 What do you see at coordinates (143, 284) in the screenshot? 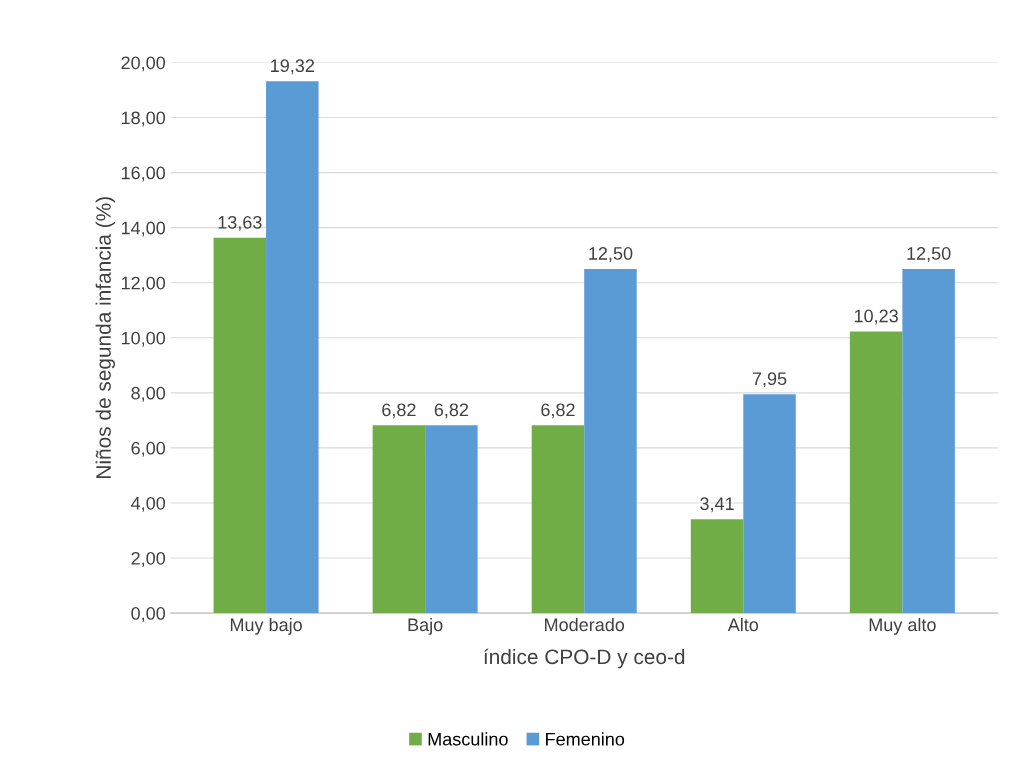
I see `y-tick-label: 12,00` at bounding box center [143, 284].